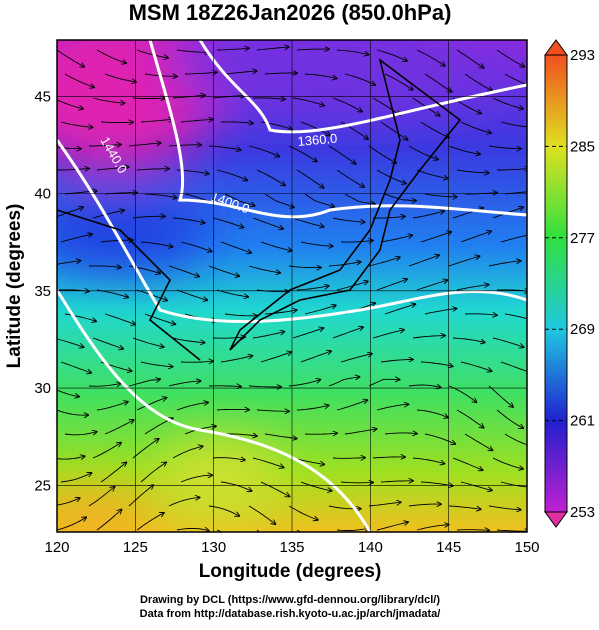 Image resolution: width=599 pixels, height=630 pixels. Describe the element at coordinates (42, 291) in the screenshot. I see `y-tick-label: 35` at that location.